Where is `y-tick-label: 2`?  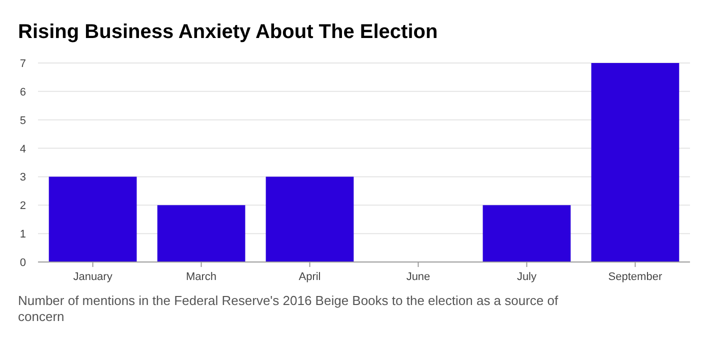 y-tick-label: 2 is located at coordinates (23, 206).